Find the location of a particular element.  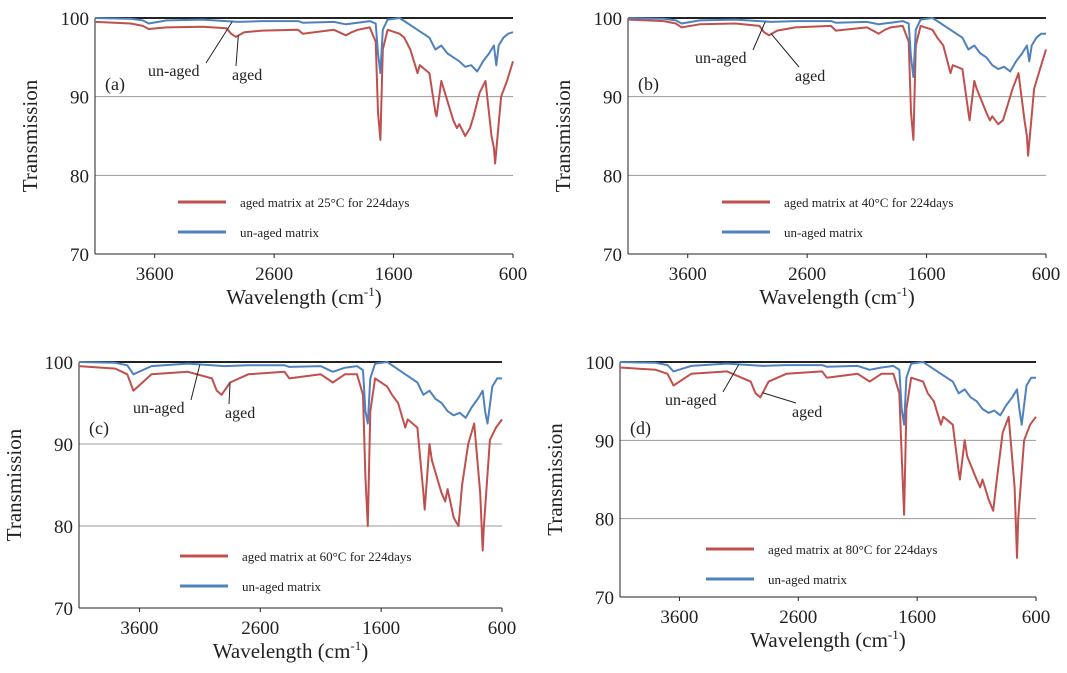

panel-label: (b) is located at coordinates (648, 84).